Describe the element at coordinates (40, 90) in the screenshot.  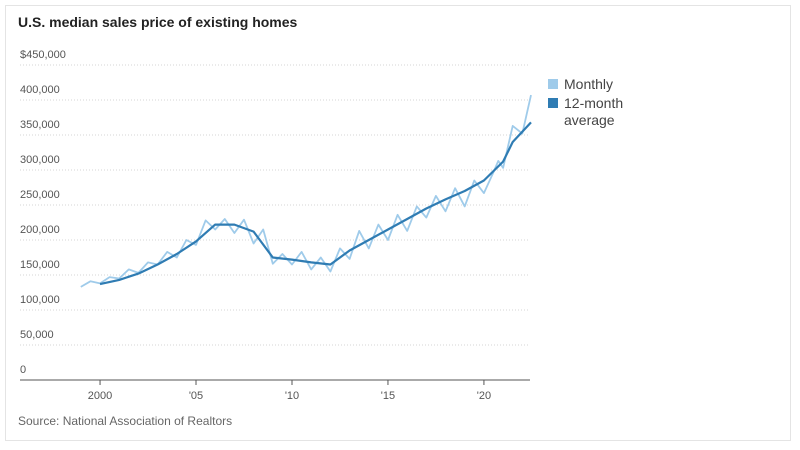
I see `y-tick-label: 400,000` at that location.